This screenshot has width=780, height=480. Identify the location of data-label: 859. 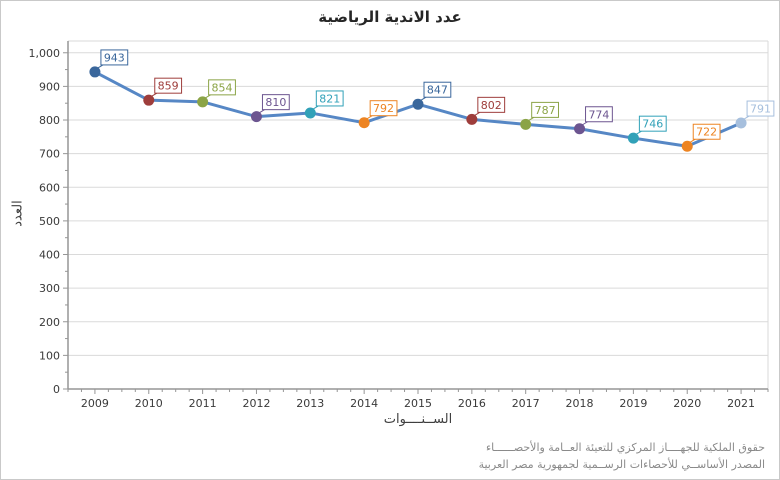
(168, 86).